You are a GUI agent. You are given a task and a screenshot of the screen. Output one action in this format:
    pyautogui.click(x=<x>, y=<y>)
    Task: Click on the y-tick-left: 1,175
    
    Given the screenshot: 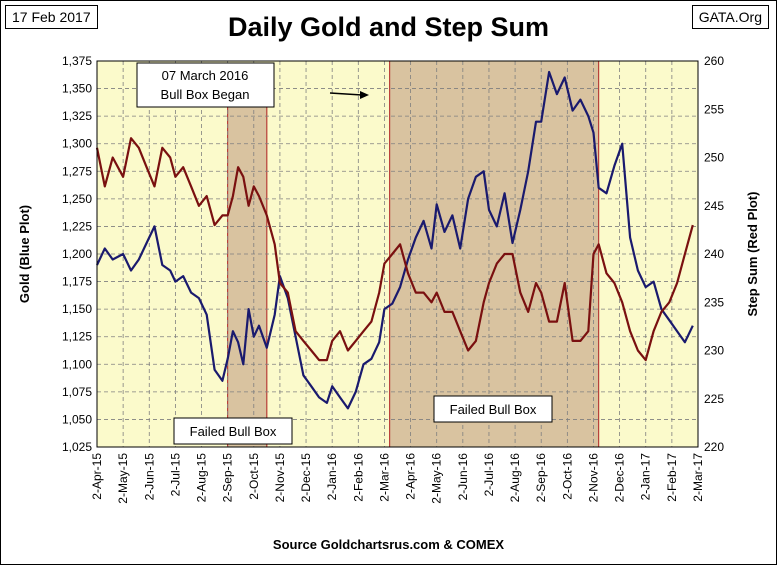 What is the action you would take?
    pyautogui.click(x=77, y=282)
    